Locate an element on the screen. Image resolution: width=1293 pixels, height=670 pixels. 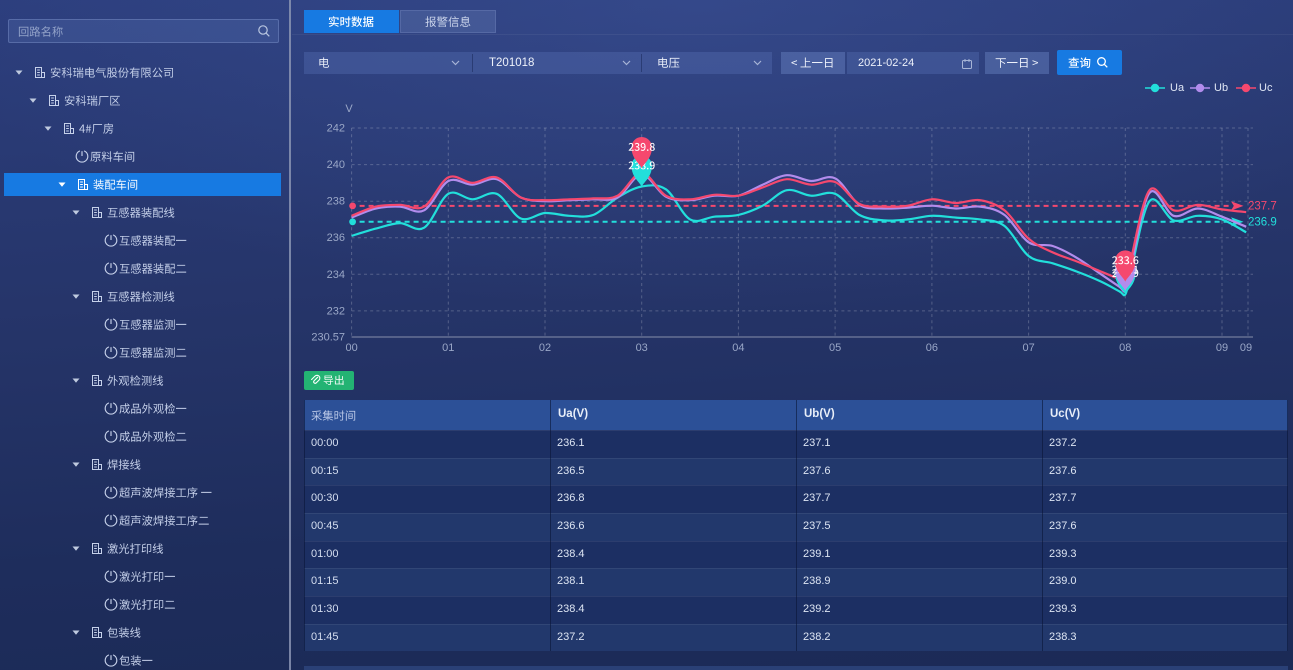
svg-text: 03 is located at coordinates (642, 348).